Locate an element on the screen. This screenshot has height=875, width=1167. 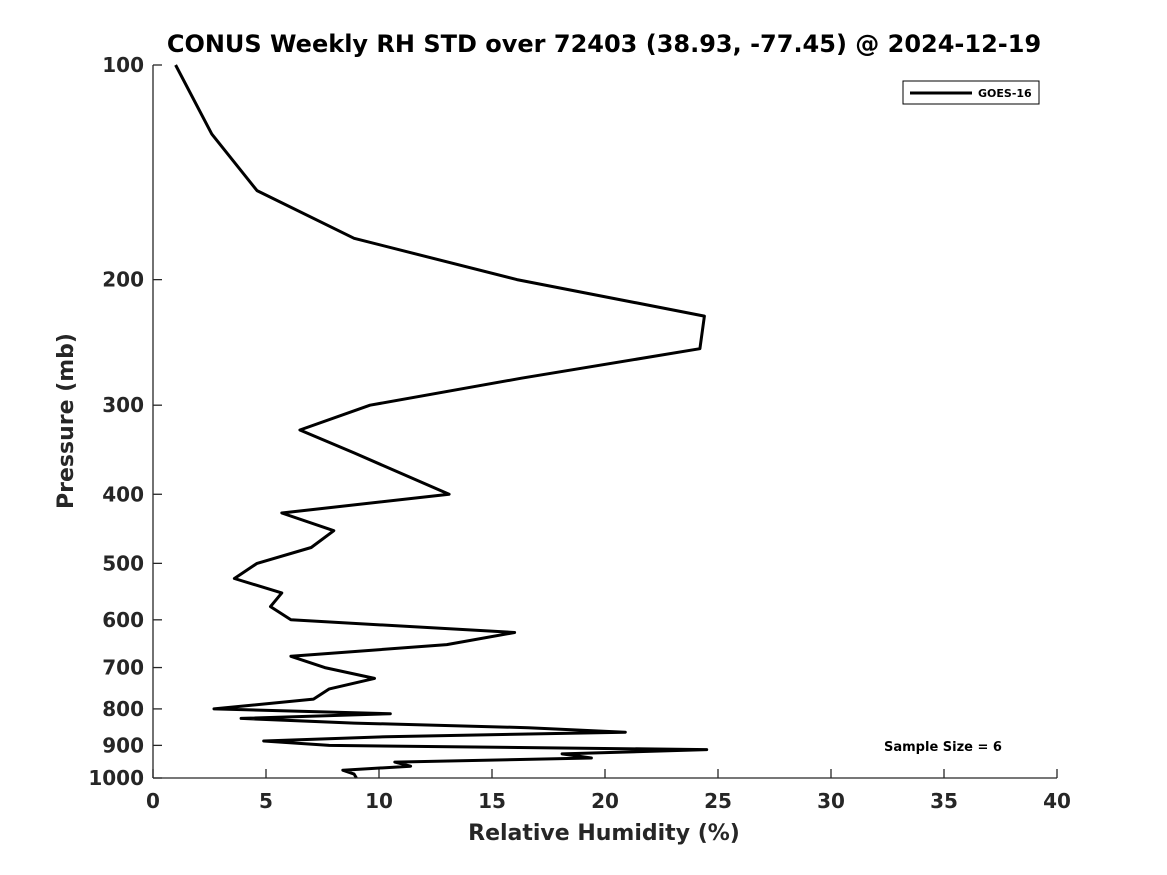
y-axis-ticks: 100 200 300 400 500 600 700 800 900 1000 is located at coordinates (125, 421).